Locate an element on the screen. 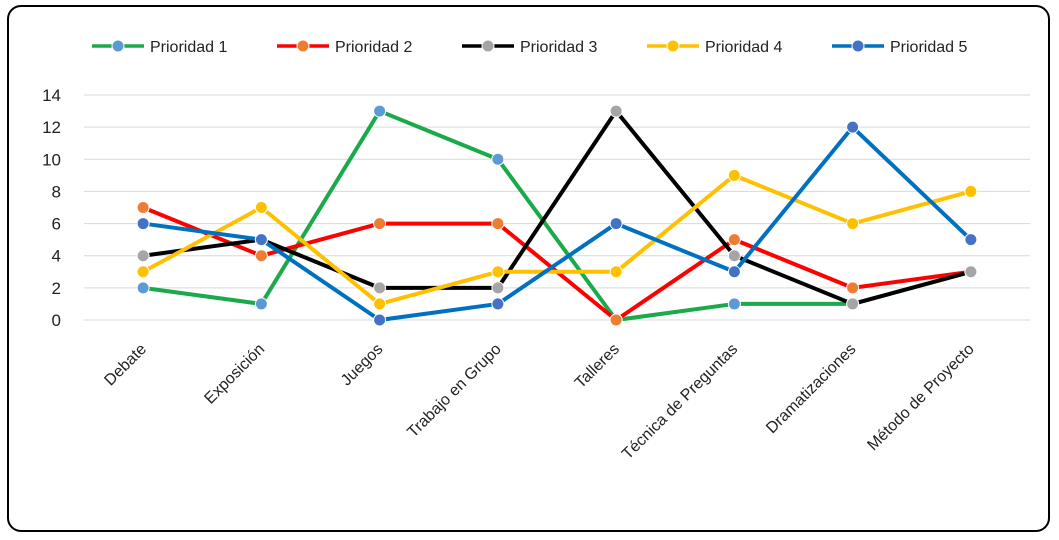 The image size is (1059, 540). x-tick-label: Método de Proyecto is located at coordinates (920, 397).